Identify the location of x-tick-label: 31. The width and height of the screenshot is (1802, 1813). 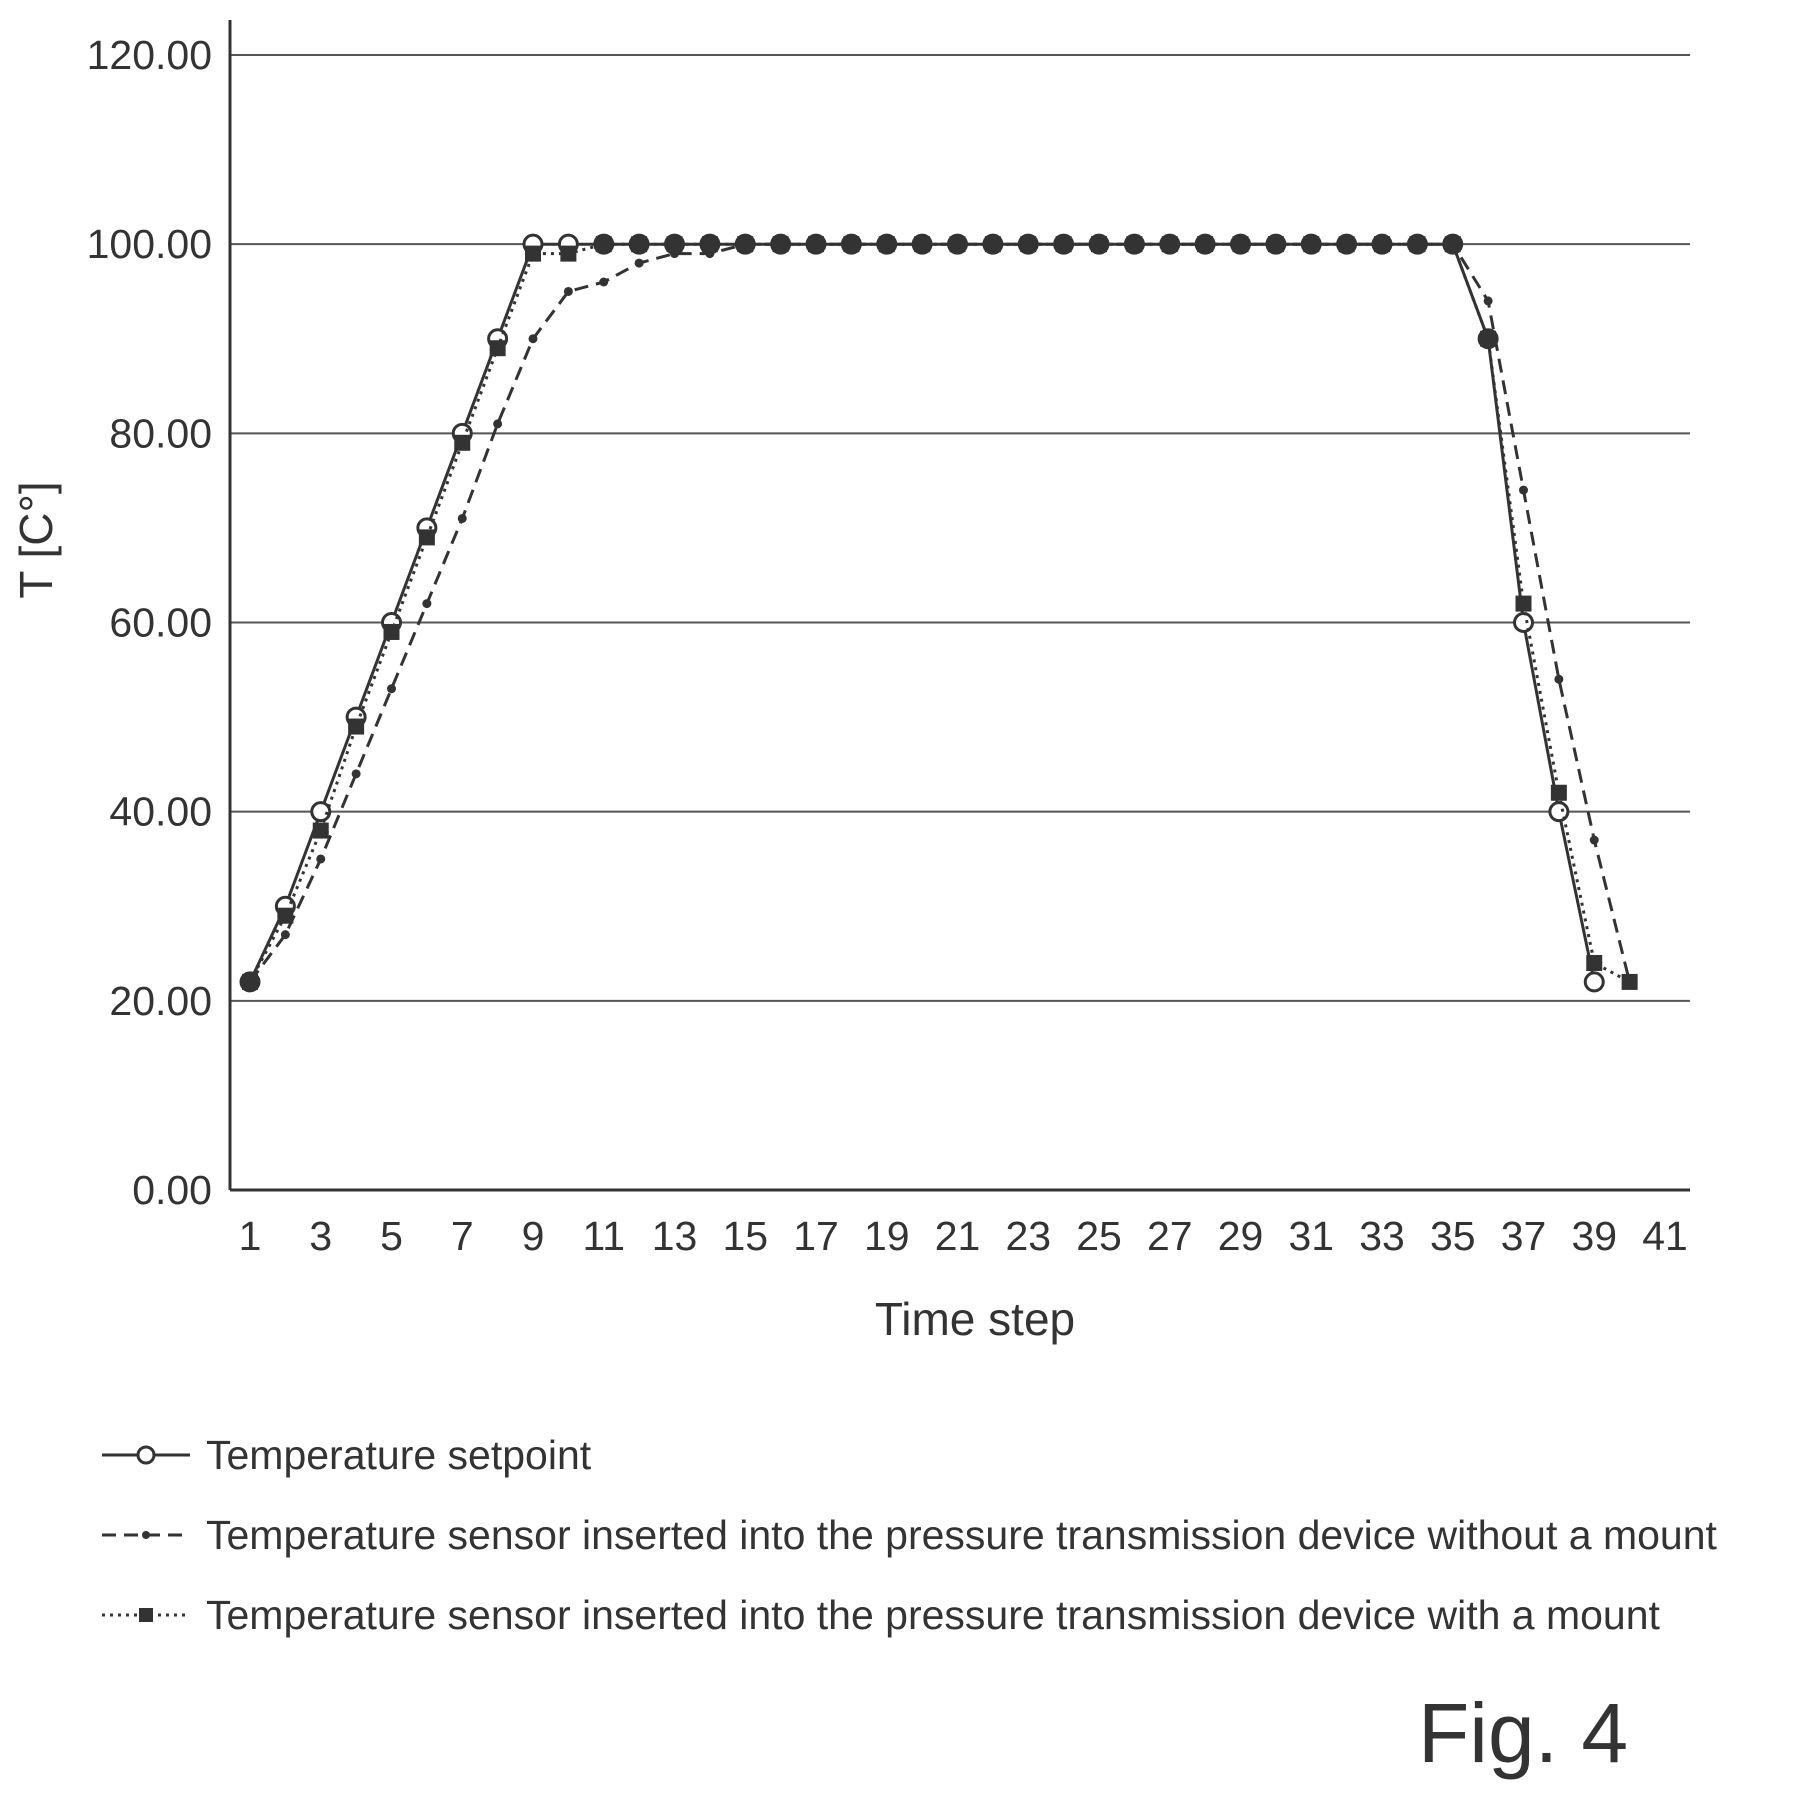
(1311, 1236).